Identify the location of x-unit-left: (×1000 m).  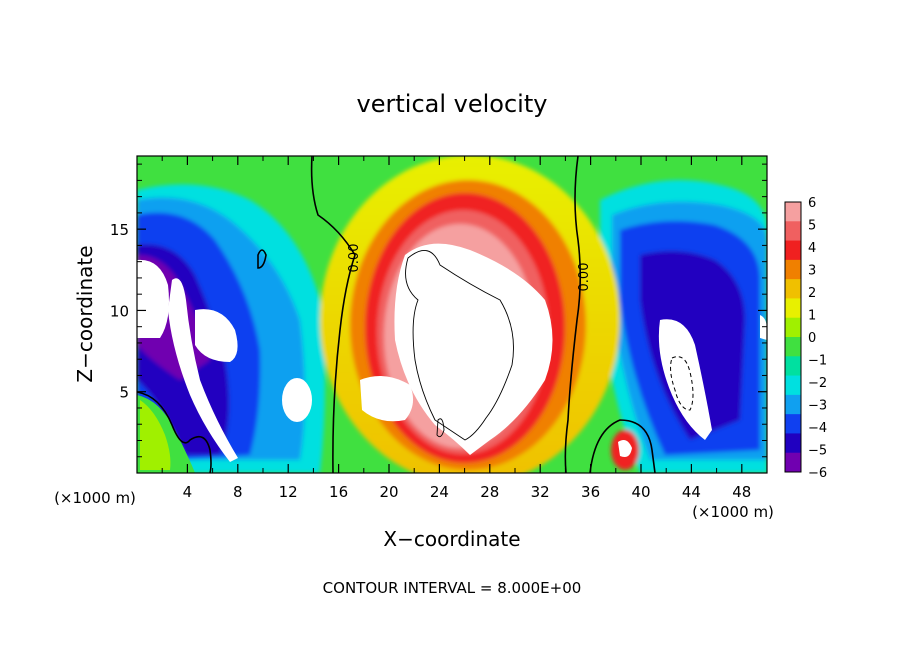
(95, 498).